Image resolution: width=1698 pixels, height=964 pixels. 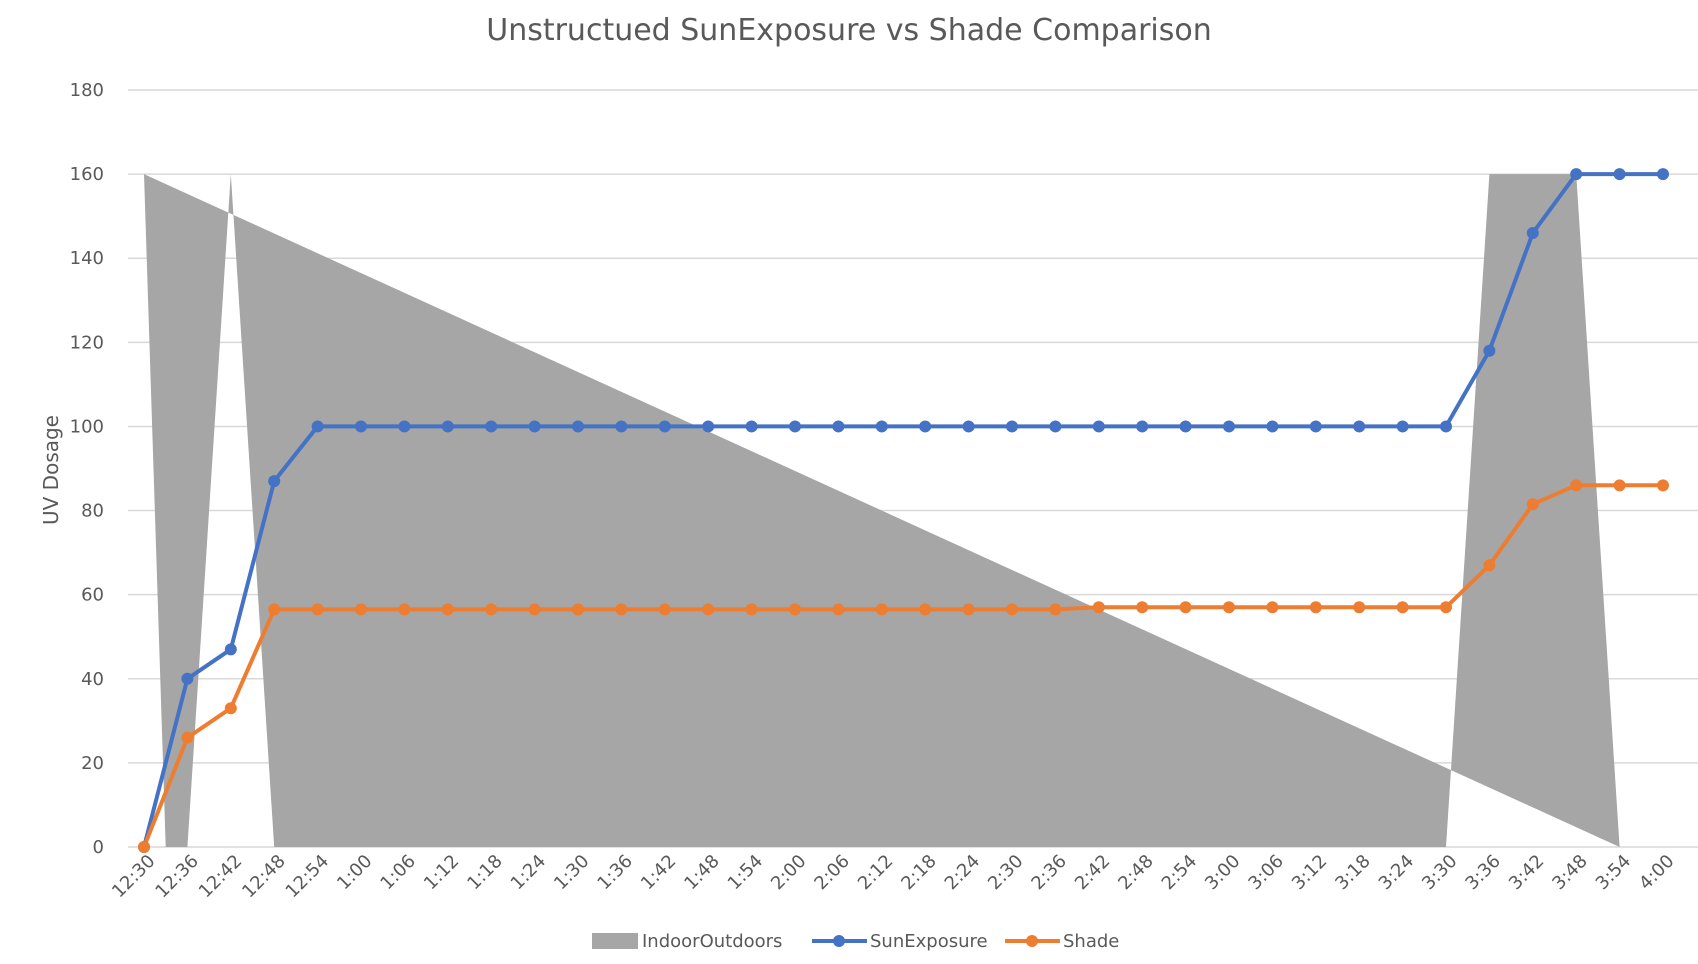 I want to click on x-tick-label: 3:30, so click(x=1439, y=872).